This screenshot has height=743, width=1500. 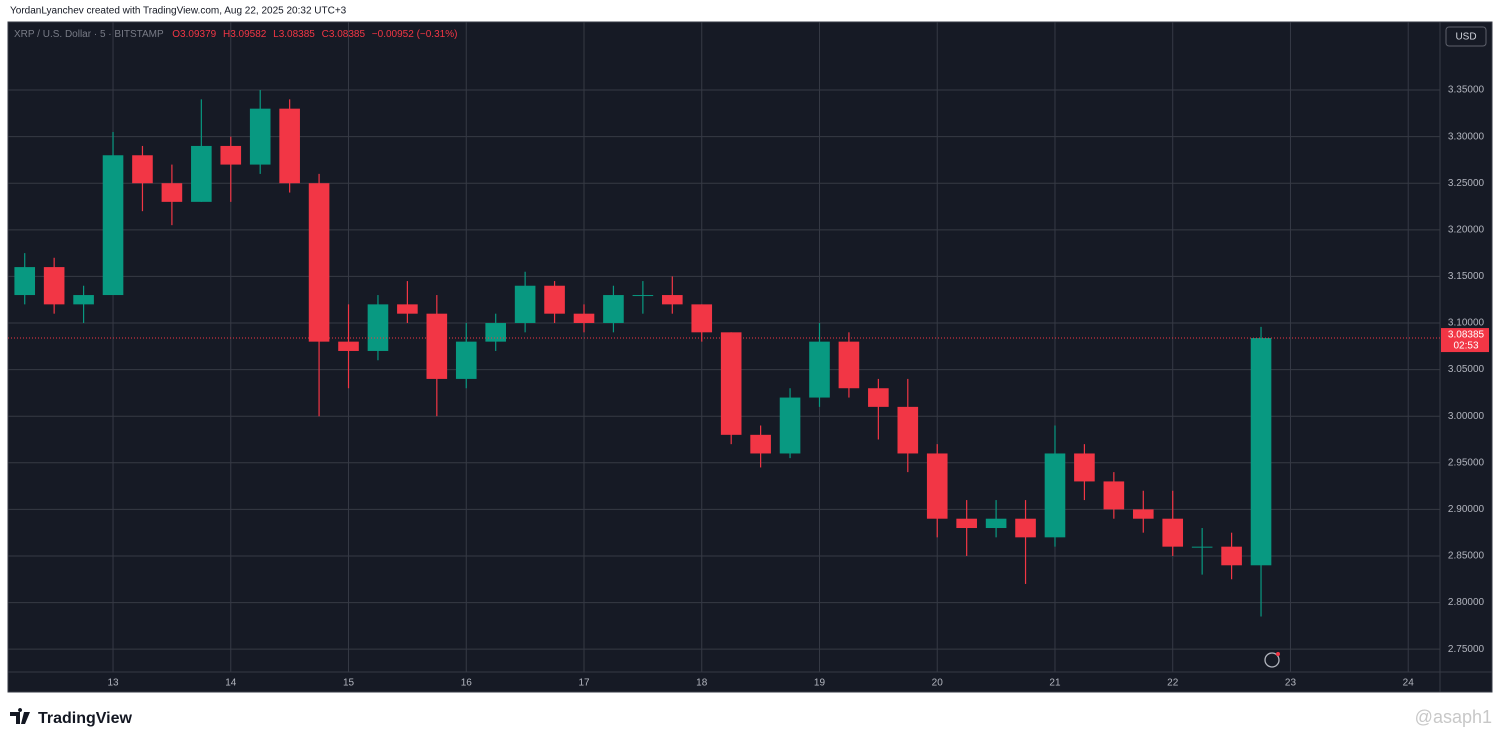 What do you see at coordinates (1409, 683) in the screenshot?
I see `x-tick-label: 24` at bounding box center [1409, 683].